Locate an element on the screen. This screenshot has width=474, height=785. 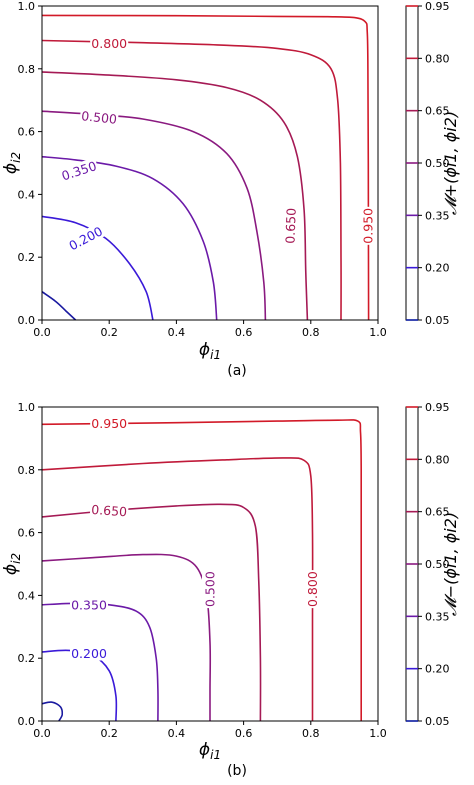
colorbar-label: 𝓜−(ϕi1, ϕi2) is located at coordinates (450, 564).